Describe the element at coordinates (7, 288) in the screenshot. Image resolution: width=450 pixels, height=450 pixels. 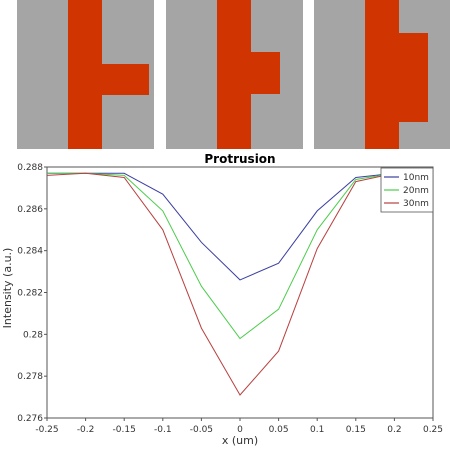
I see `y-axis-label: Intensity (a.u.)` at that location.